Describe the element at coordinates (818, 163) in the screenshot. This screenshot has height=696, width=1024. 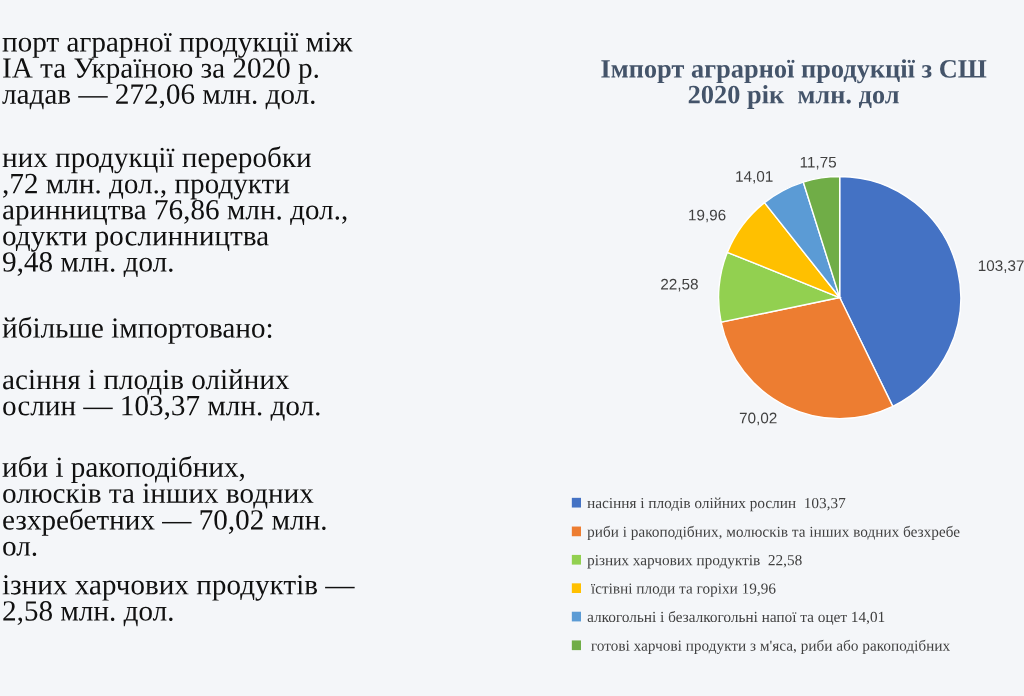
I see `data-label: 11,75` at that location.